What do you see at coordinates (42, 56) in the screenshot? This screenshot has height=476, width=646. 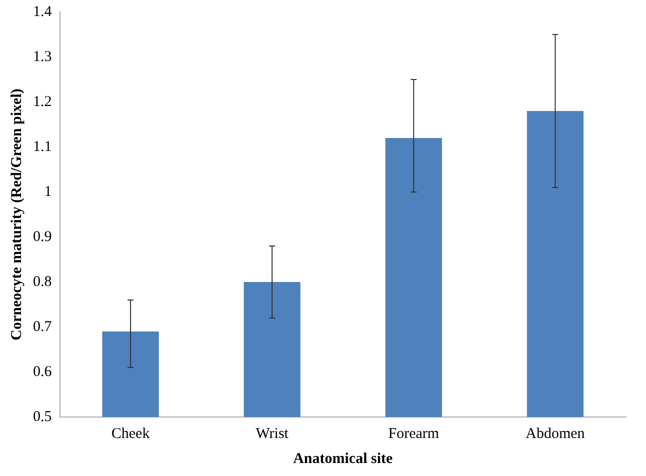 I see `y-tick-label: 1.3` at bounding box center [42, 56].